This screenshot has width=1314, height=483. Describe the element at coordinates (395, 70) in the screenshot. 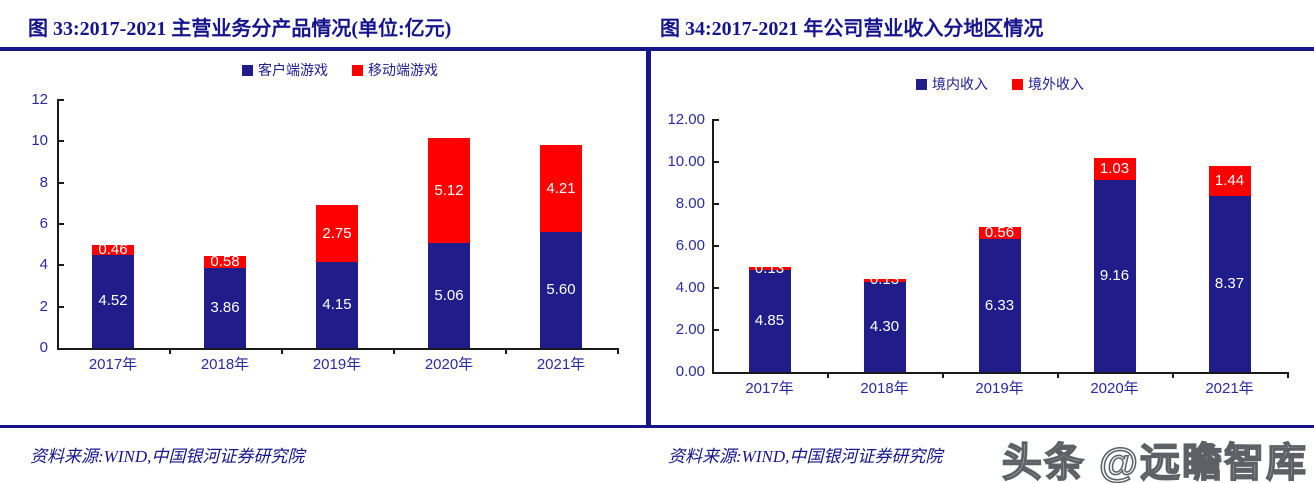

I see `legend-item-series2: 移动端游戏` at that location.